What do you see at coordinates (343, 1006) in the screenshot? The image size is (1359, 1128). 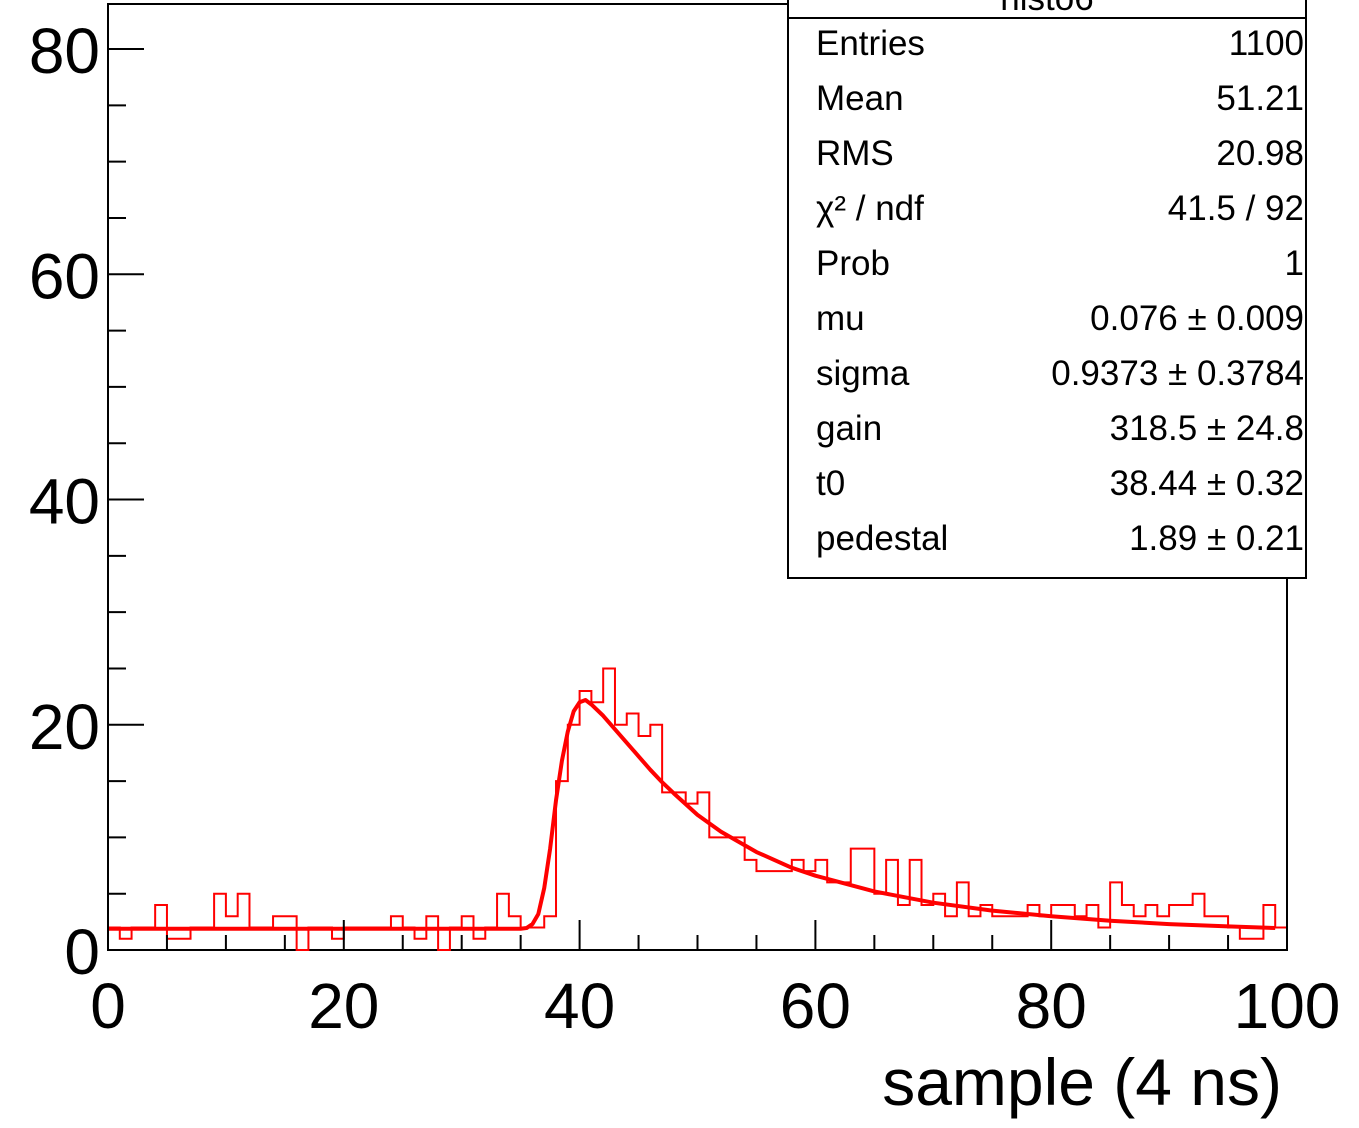 I see `x-tick-label: 20` at bounding box center [343, 1006].